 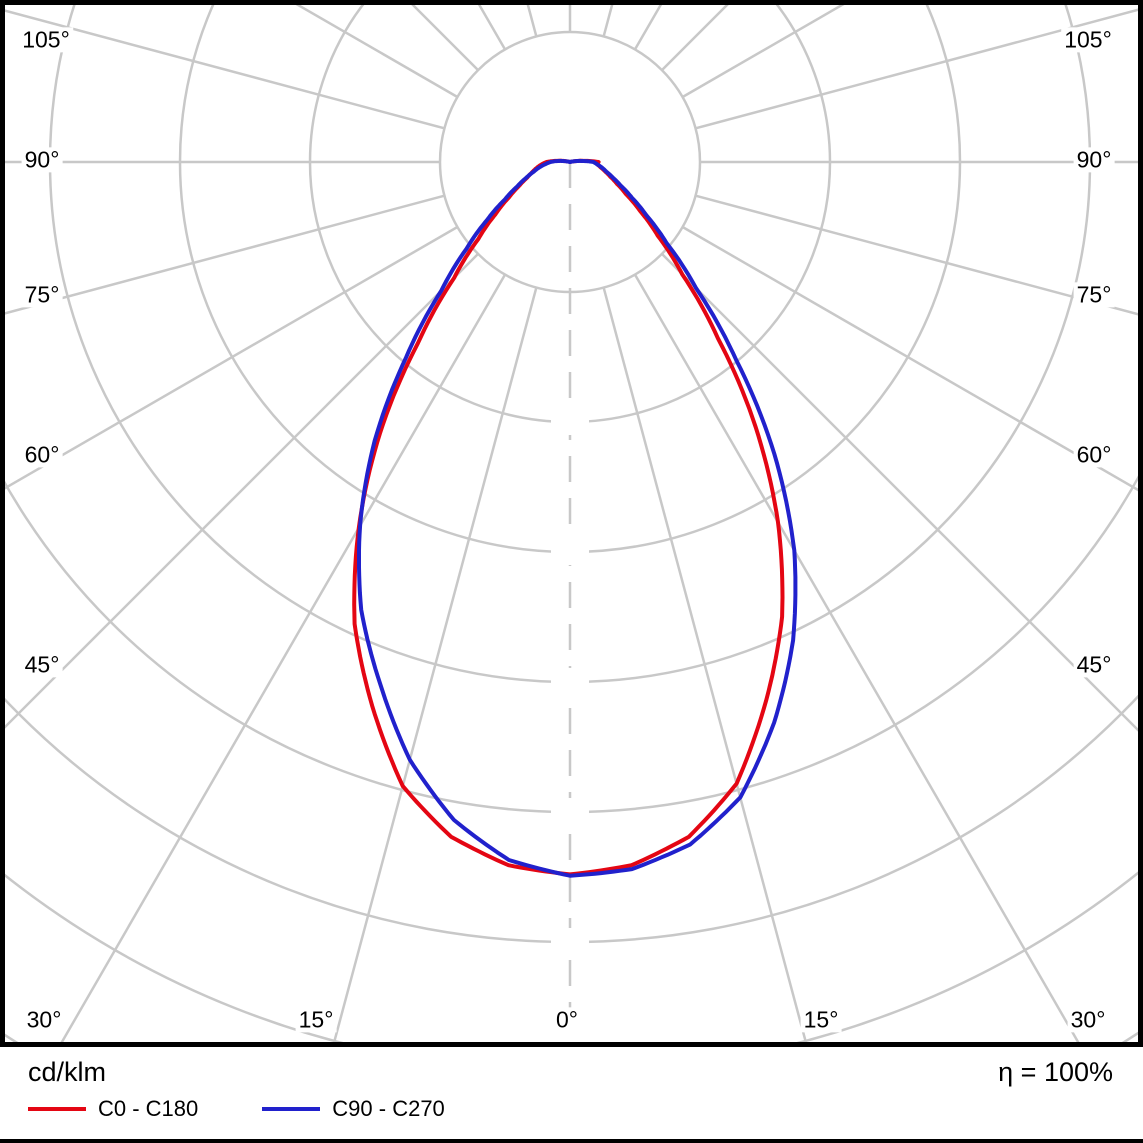 I want to click on legend-area: cd/klm η = 100% C0 - C180 C90 - C270, so click(x=571, y=1095).